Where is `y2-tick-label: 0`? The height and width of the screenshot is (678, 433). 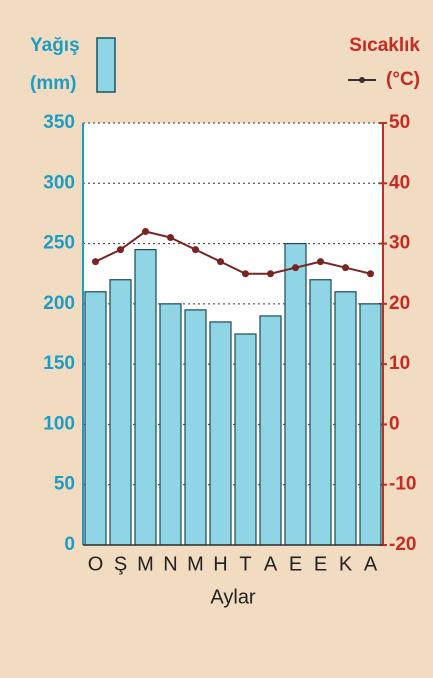
y2-tick-label: 0 is located at coordinates (394, 423).